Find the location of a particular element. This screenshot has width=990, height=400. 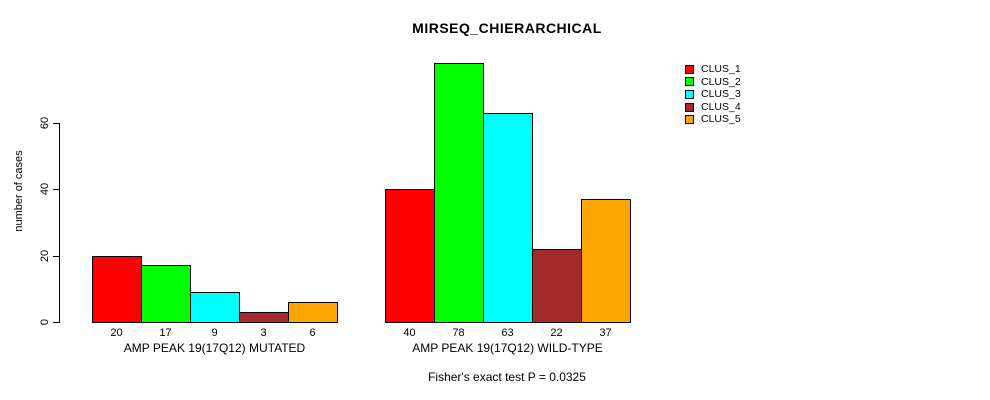

legend-label: CLUS_1 is located at coordinates (721, 69).